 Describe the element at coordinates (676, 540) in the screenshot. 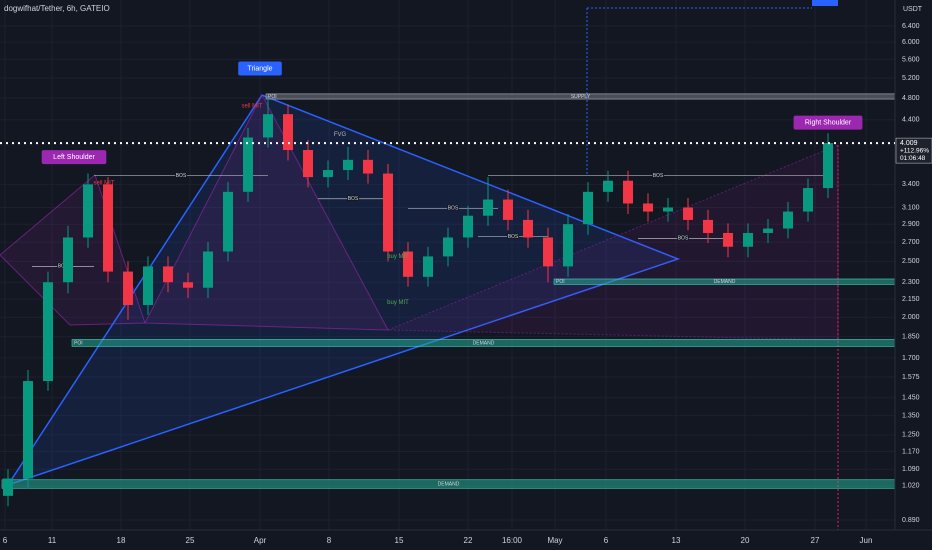

I see `x-tick-label: 13` at that location.